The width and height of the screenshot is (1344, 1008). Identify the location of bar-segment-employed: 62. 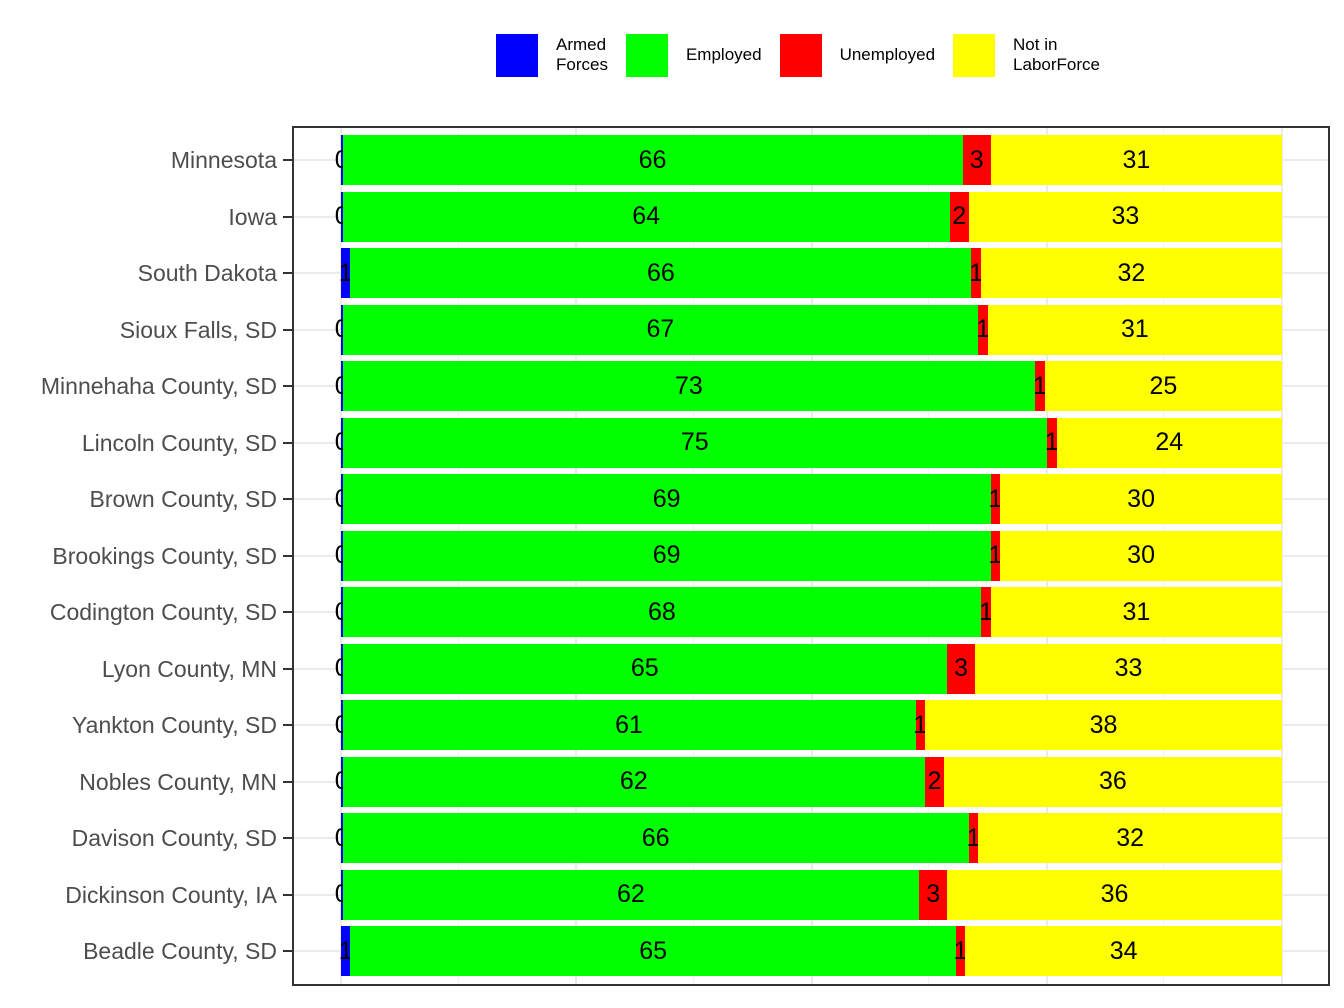
(631, 894).